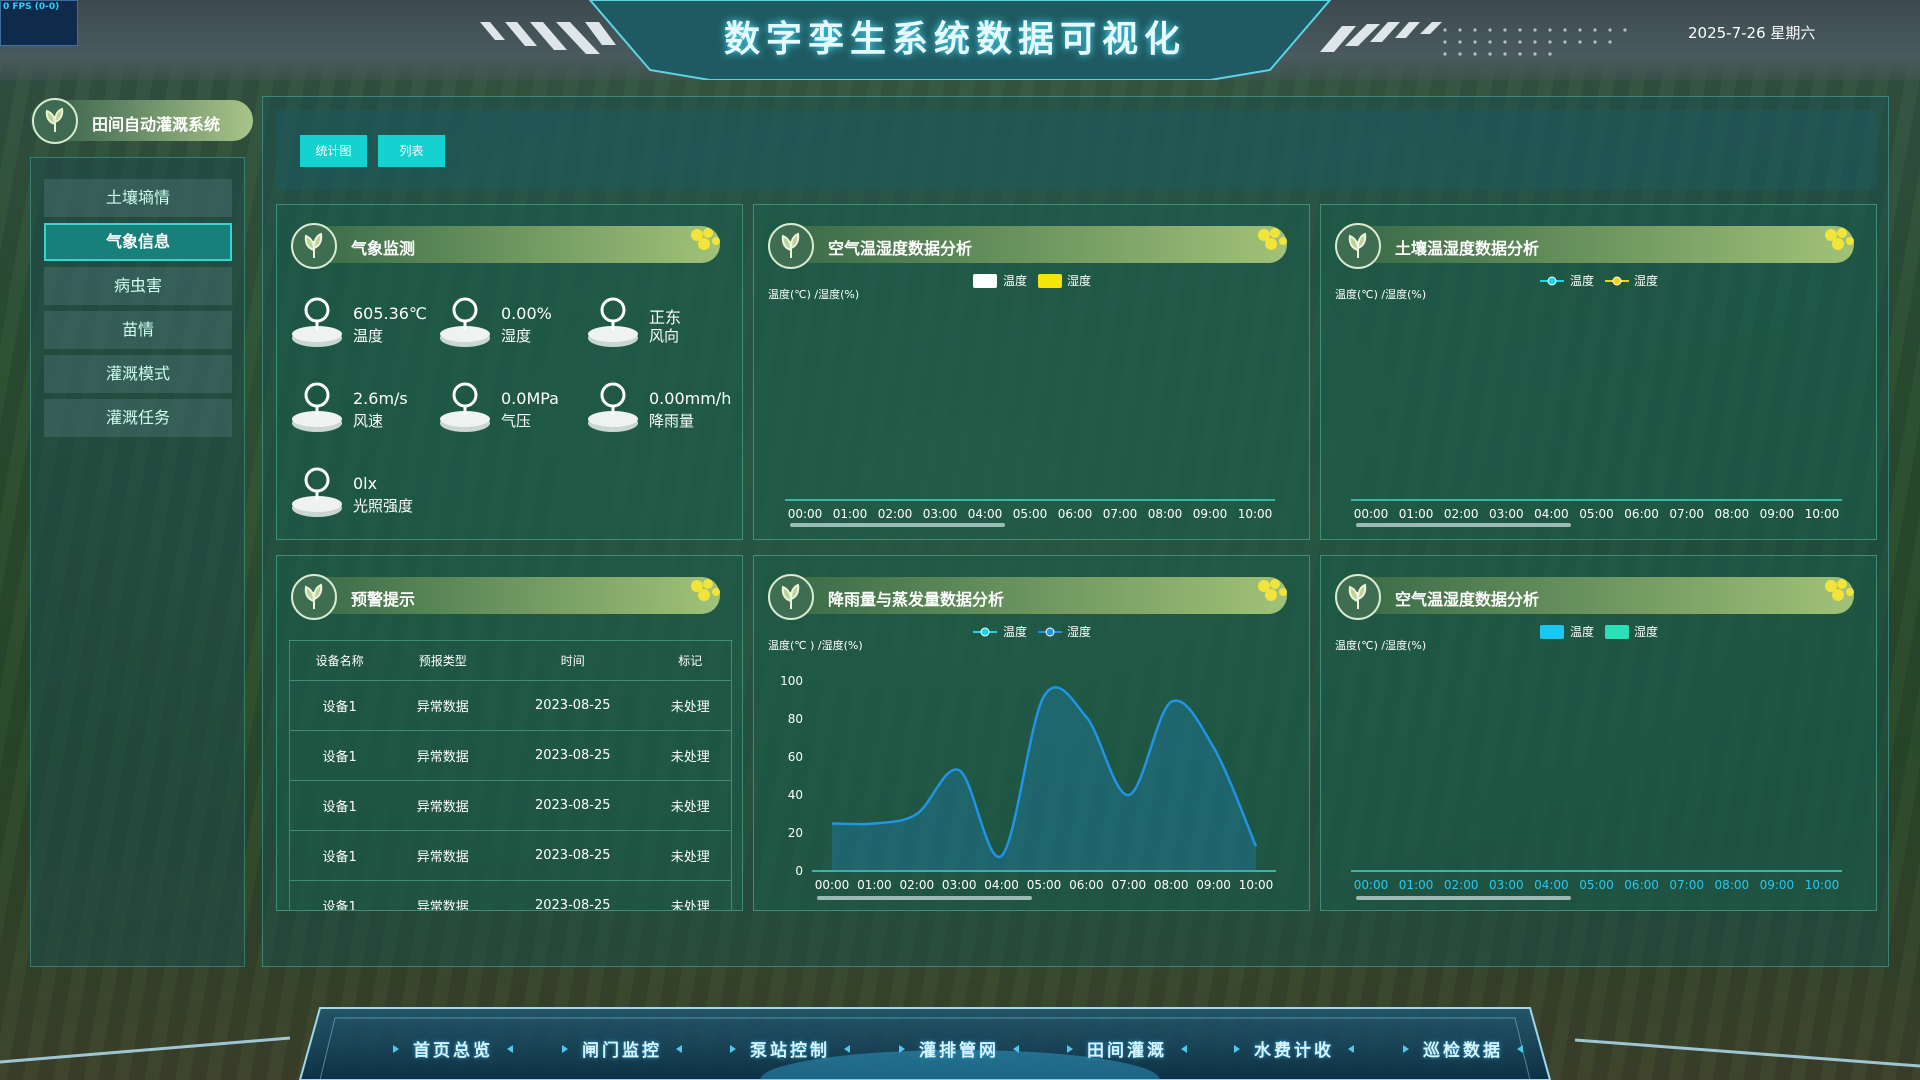 The image size is (1920, 1080). I want to click on table-cell: 2023-08-25, so click(573, 705).